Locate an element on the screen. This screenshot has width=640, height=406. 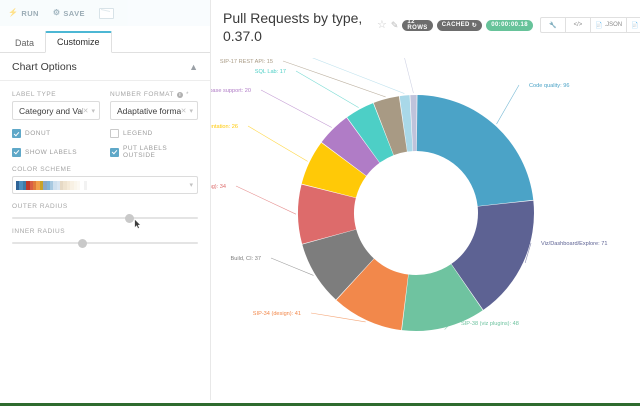
tab-data: Data is located at coordinates (24, 43).